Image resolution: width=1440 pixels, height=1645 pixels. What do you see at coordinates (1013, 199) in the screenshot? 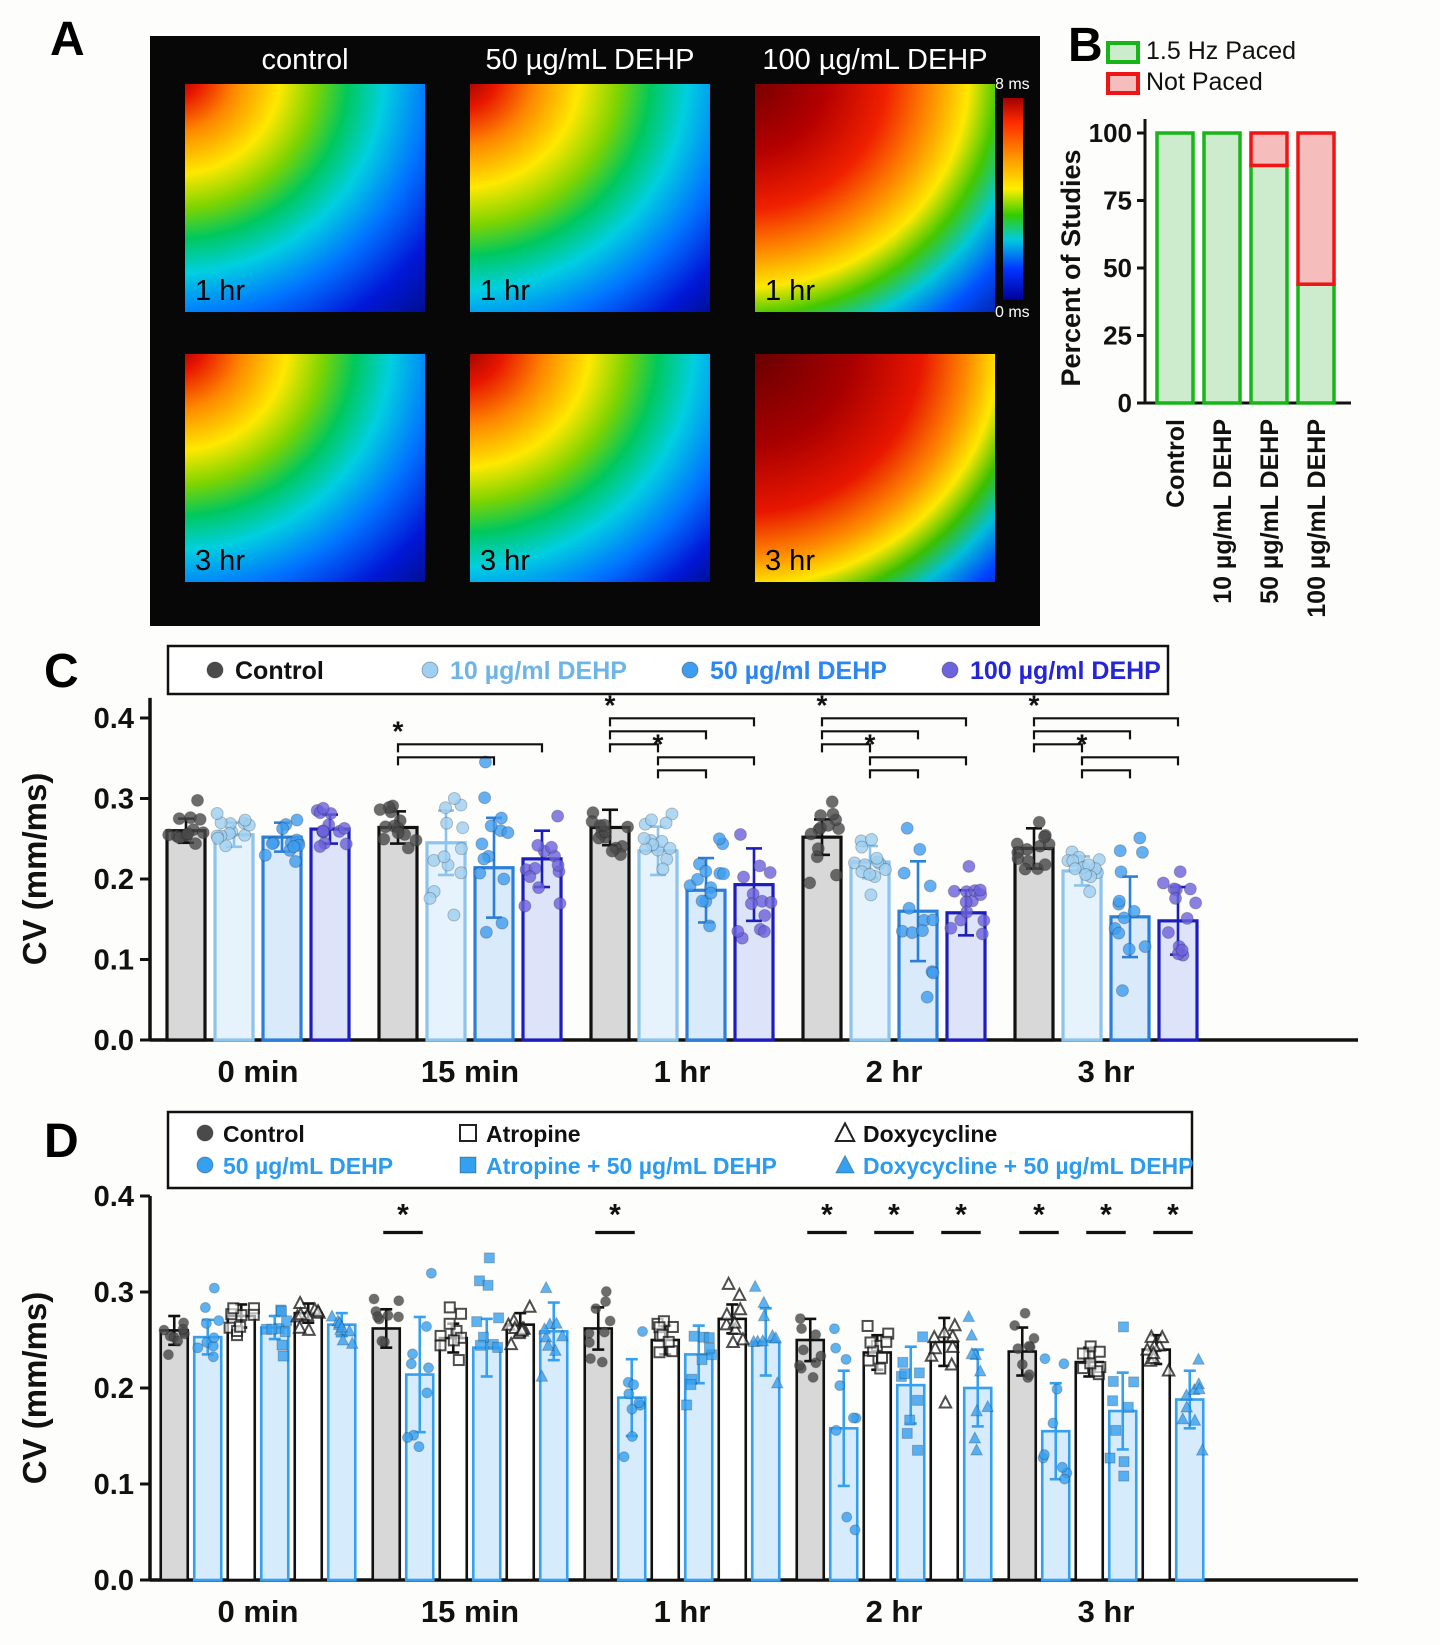
I see `colorbar` at bounding box center [1013, 199].